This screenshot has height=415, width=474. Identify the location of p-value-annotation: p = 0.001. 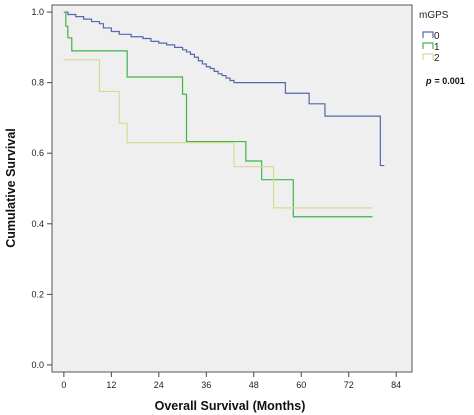
(445, 81).